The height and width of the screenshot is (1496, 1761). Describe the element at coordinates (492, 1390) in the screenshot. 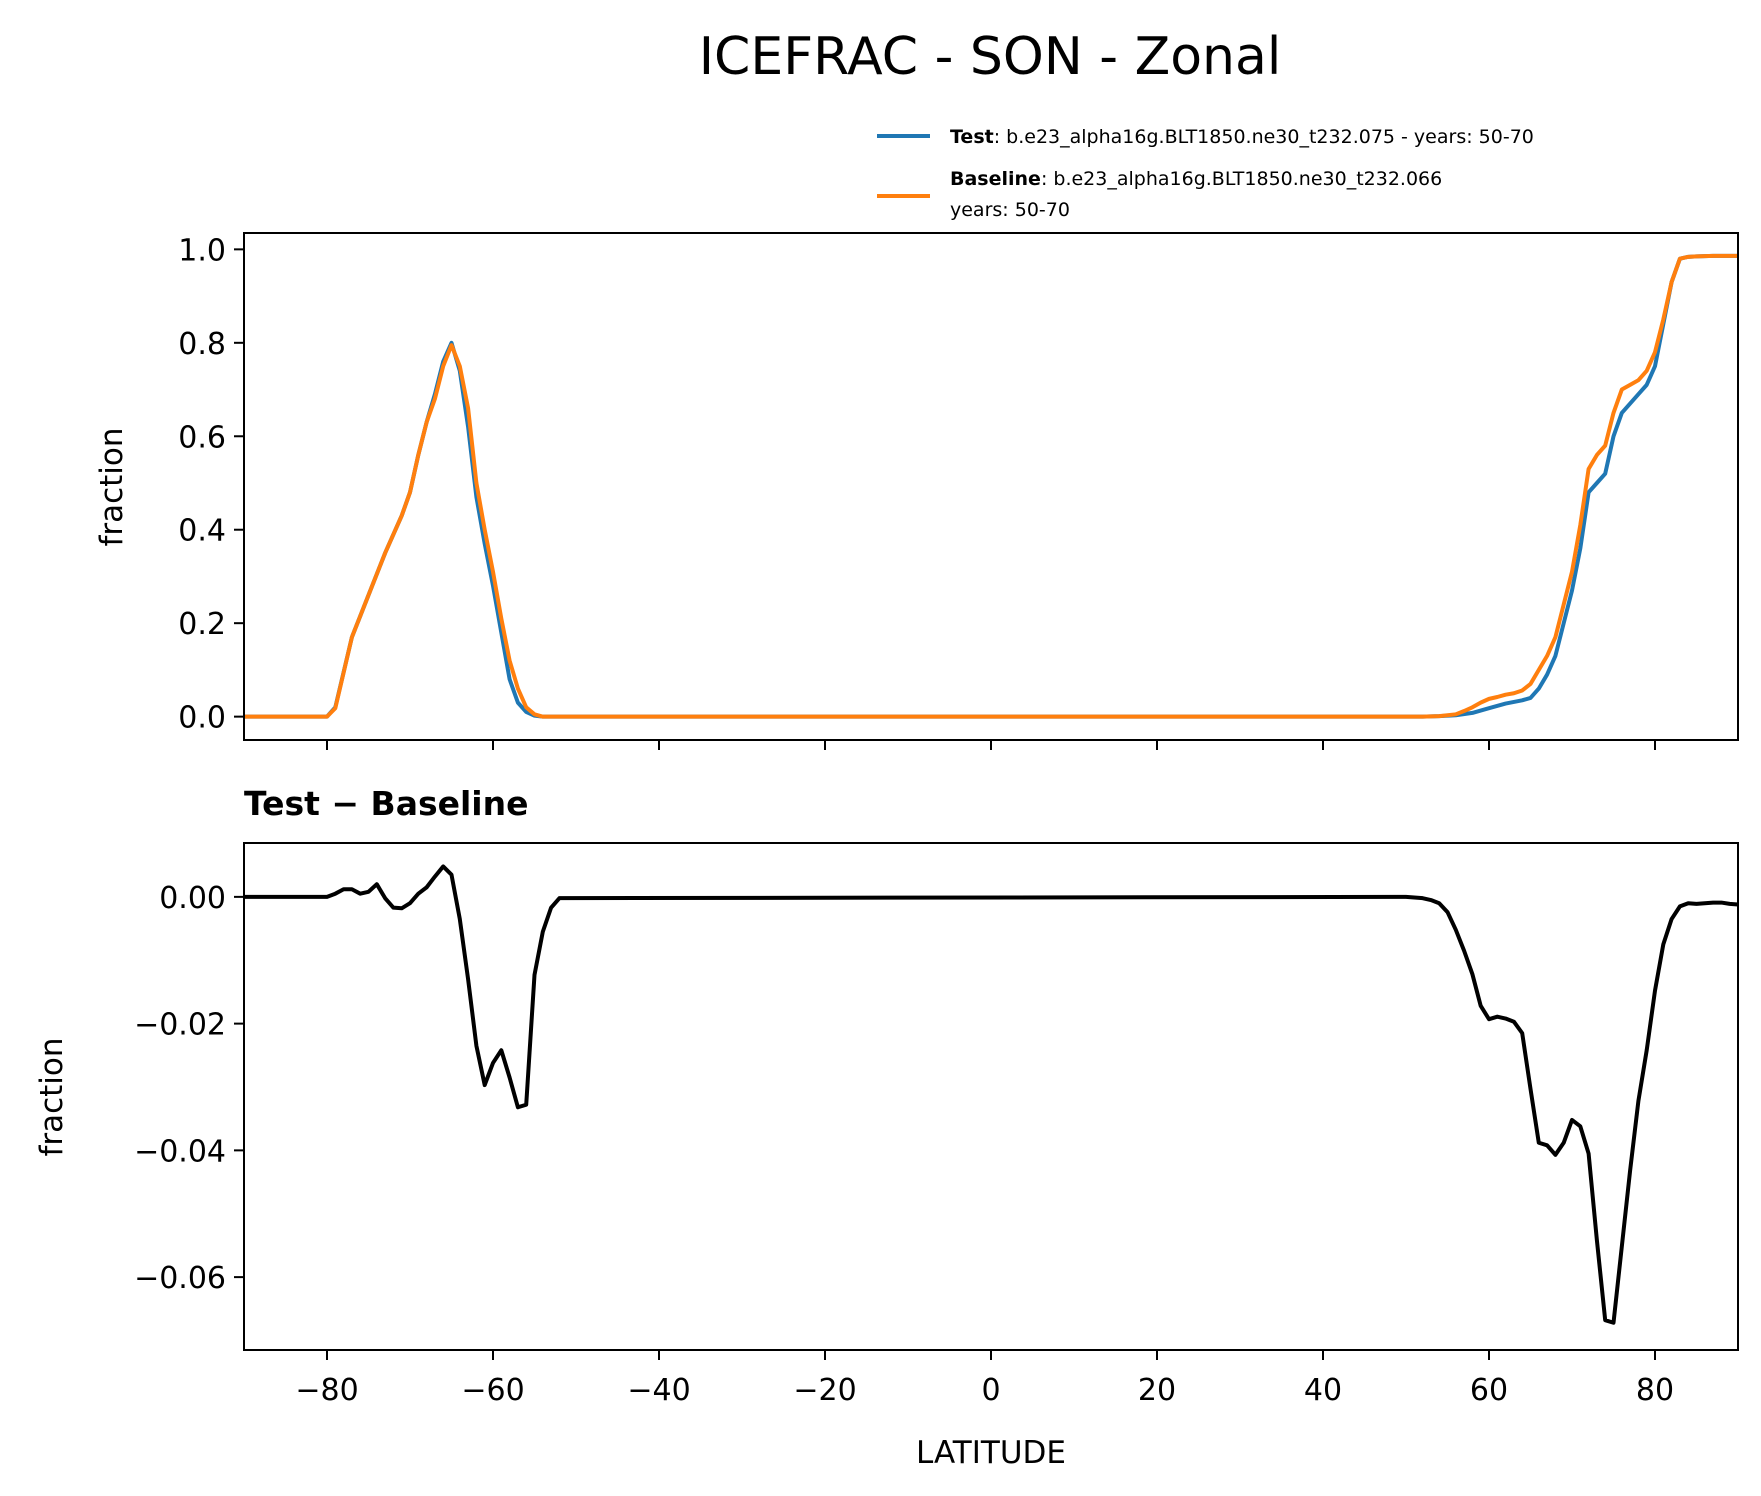

I see `x-tick-label: −60` at that location.